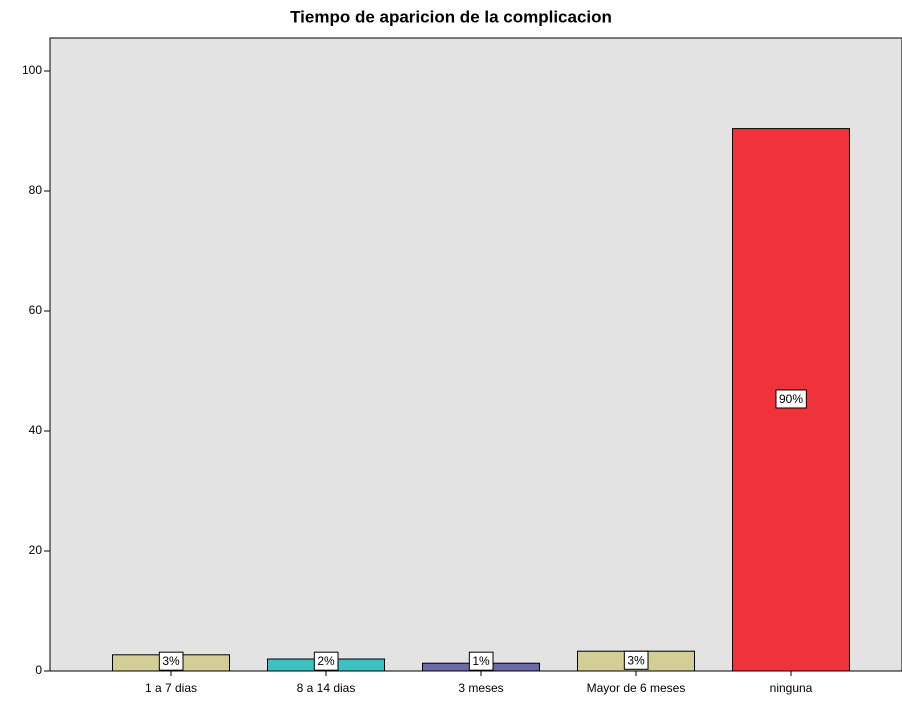  I want to click on value-label: 1%, so click(481, 661).